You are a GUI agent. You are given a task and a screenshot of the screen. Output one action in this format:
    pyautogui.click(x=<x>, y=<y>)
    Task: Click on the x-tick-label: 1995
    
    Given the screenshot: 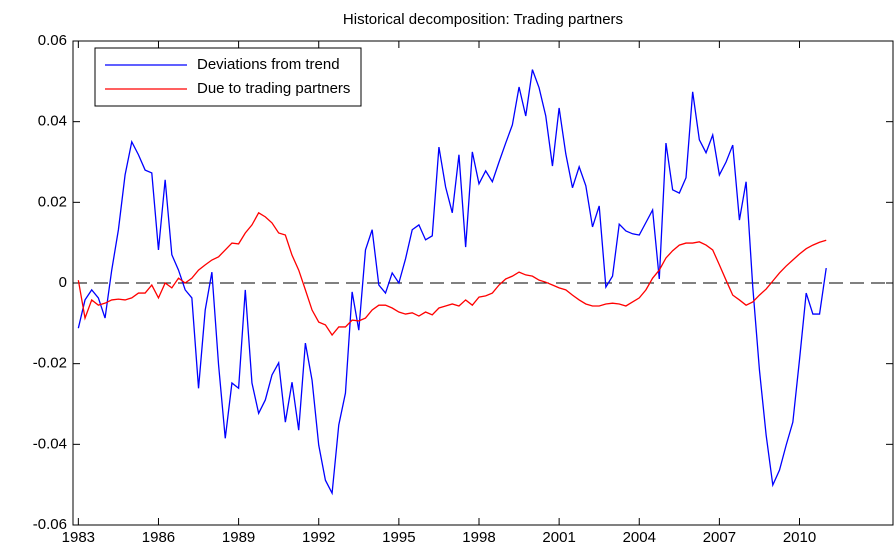 What is the action you would take?
    pyautogui.click(x=398, y=537)
    